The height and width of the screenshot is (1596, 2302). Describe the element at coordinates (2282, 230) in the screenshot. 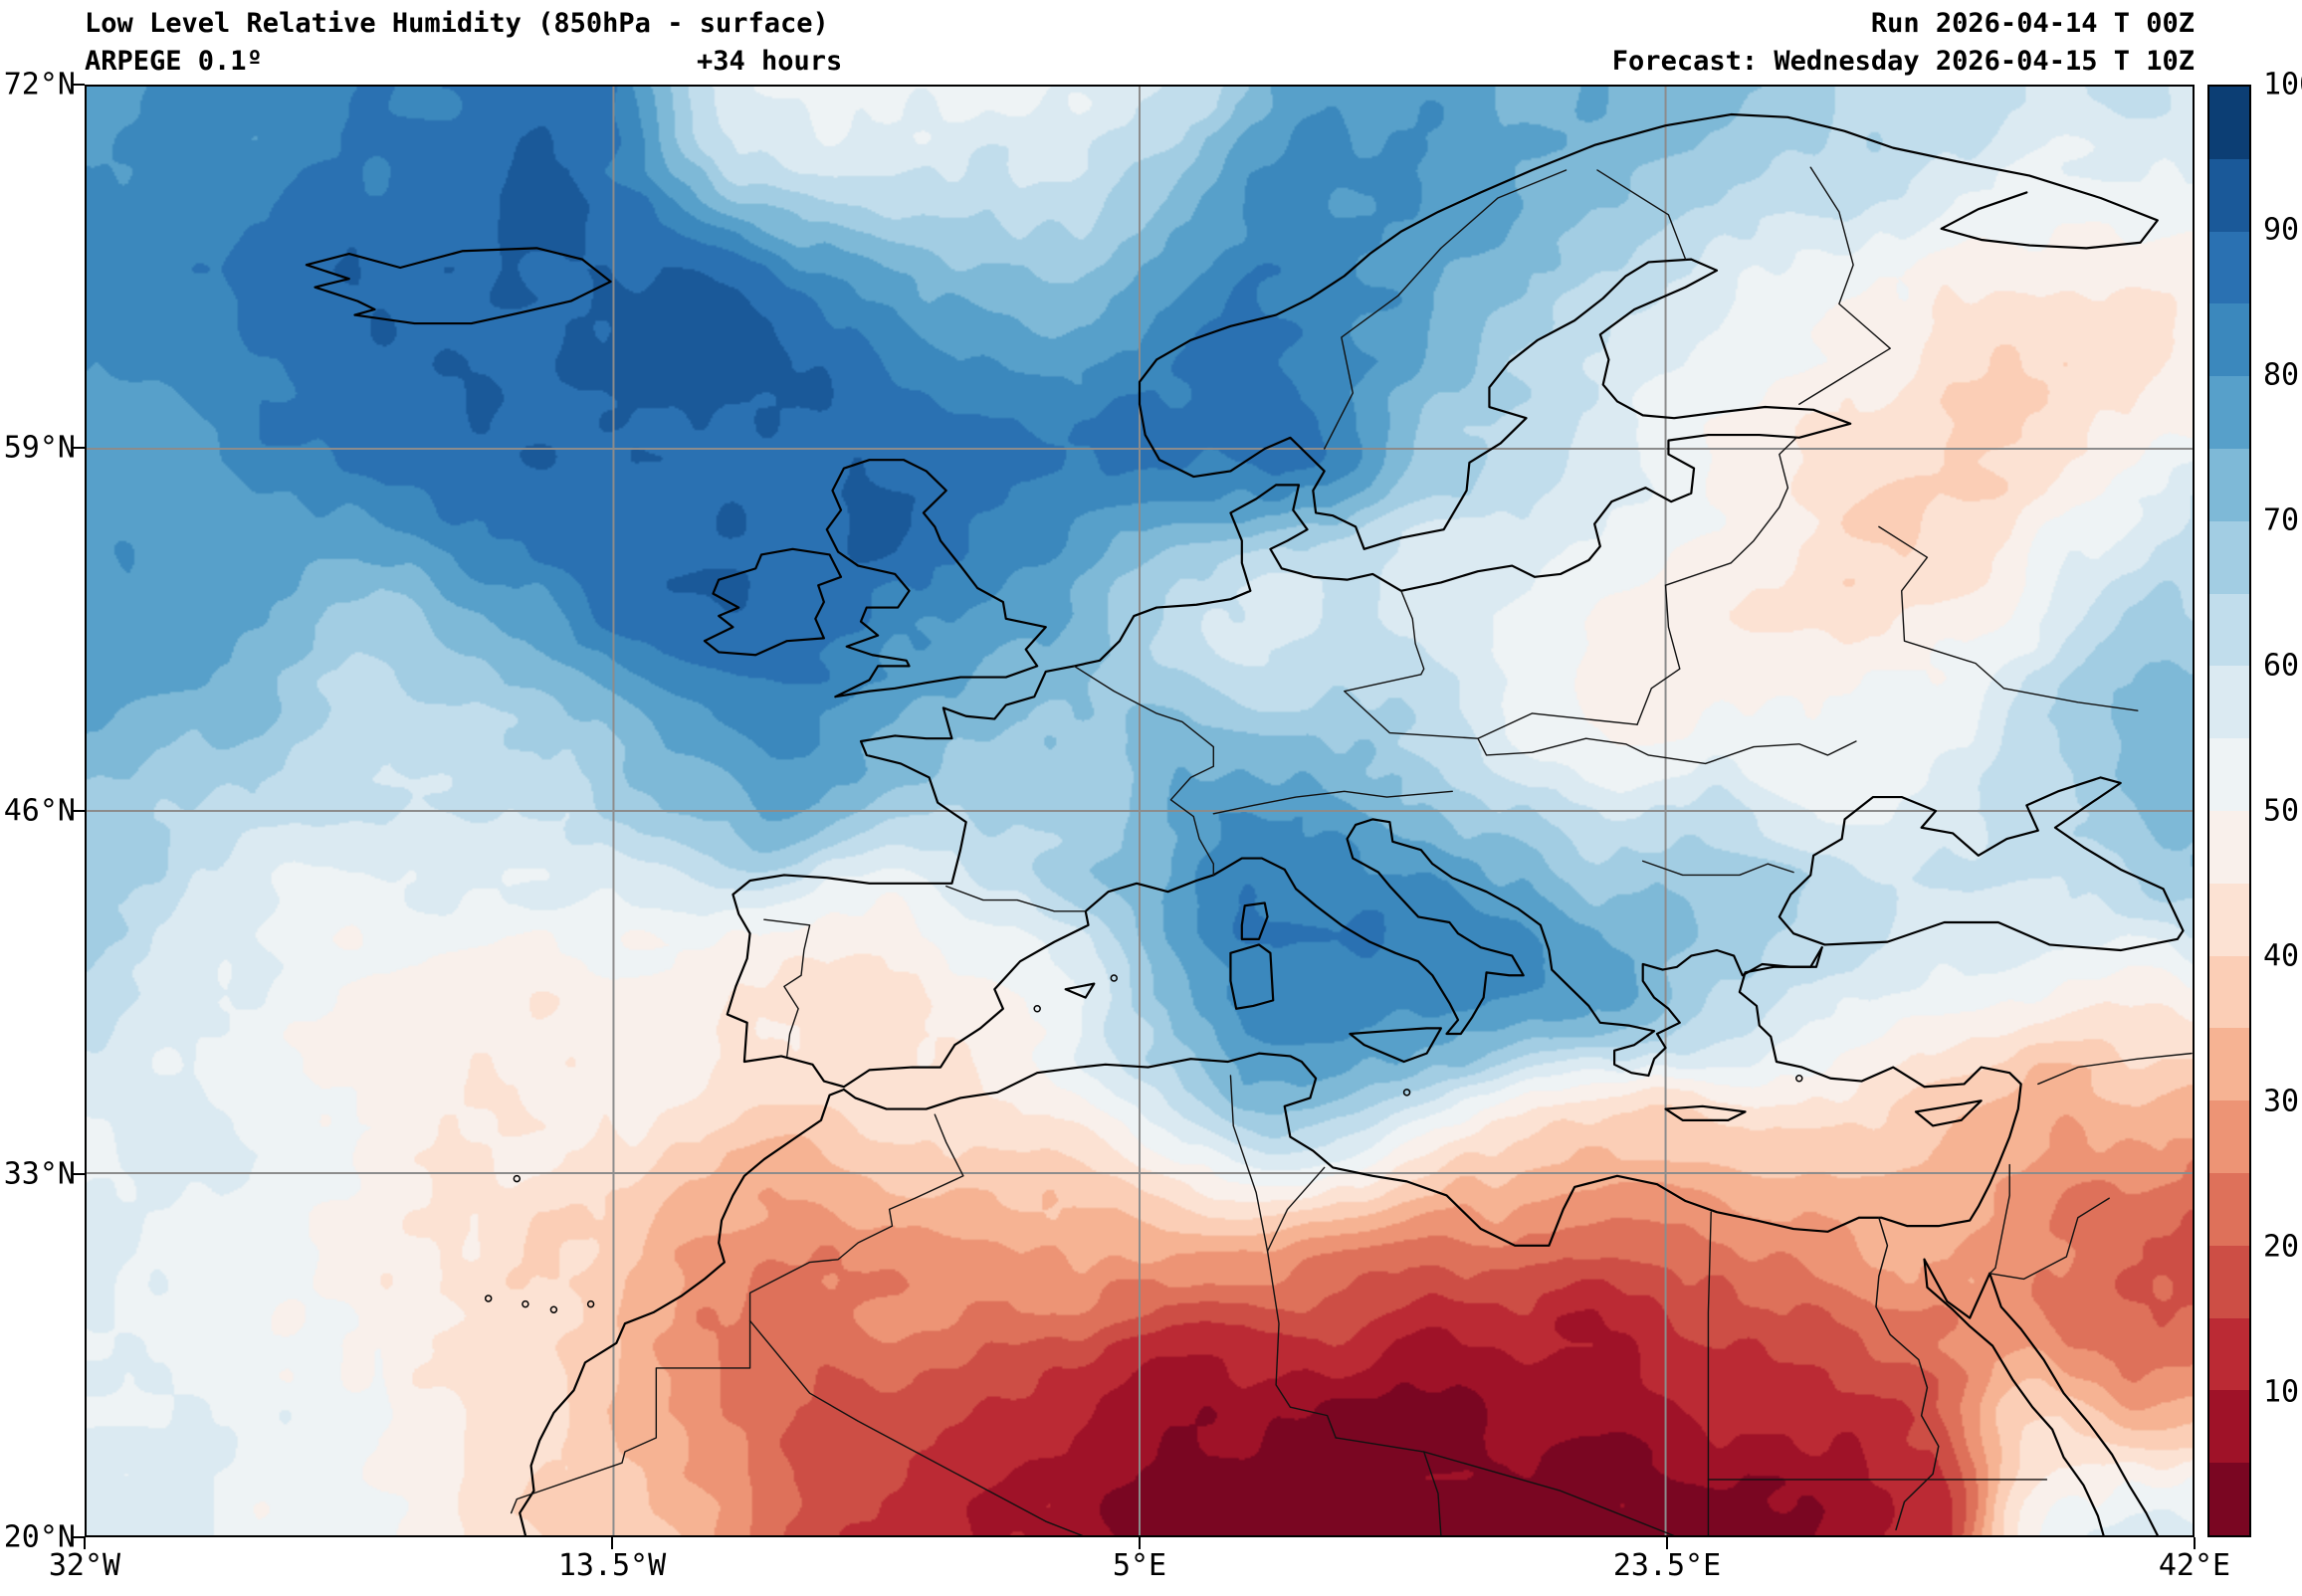

I see `colorbar-tick-label: 90` at that location.